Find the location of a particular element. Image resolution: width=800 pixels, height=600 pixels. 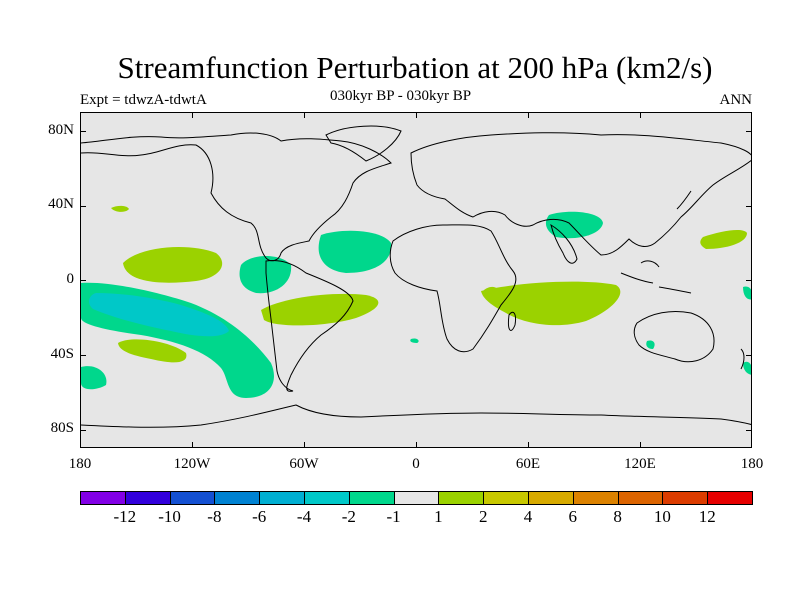

colorbar-label: 1 is located at coordinates (438, 516).